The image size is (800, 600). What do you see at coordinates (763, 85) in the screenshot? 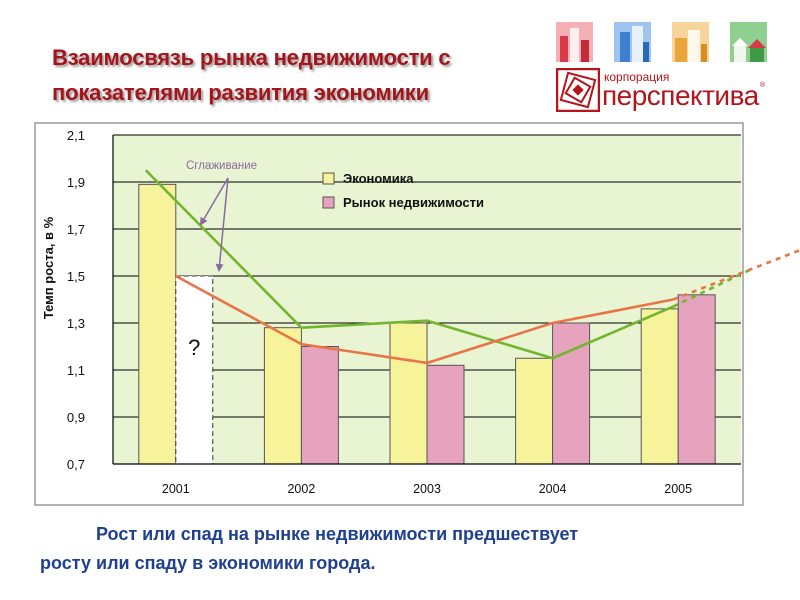
I see `registered-mark: ®` at bounding box center [763, 85].